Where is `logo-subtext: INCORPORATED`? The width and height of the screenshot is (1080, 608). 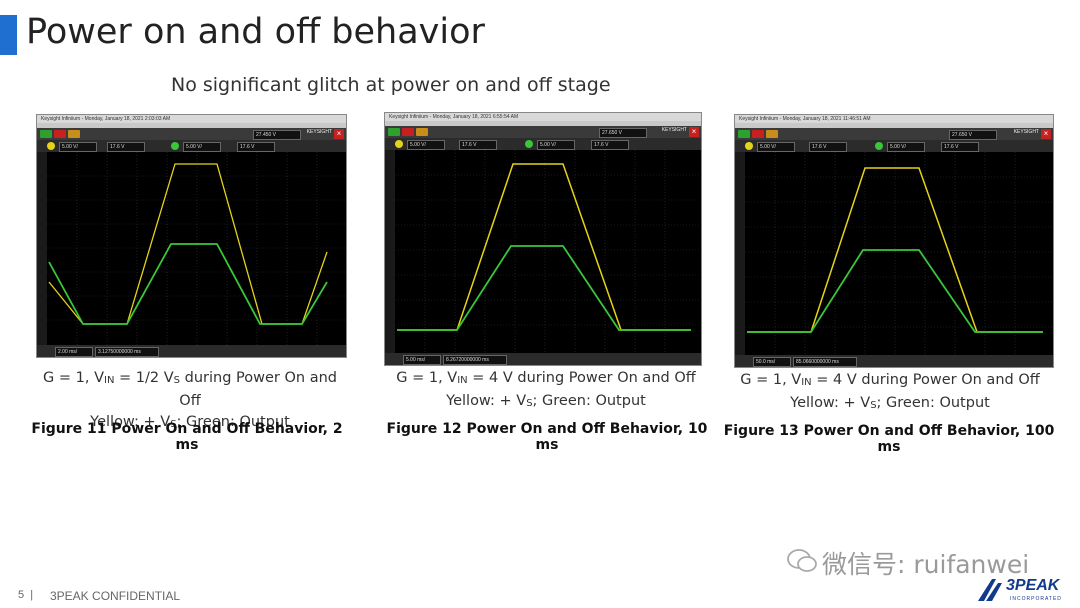
logo-subtext: INCORPORATED is located at coordinates (1036, 599).